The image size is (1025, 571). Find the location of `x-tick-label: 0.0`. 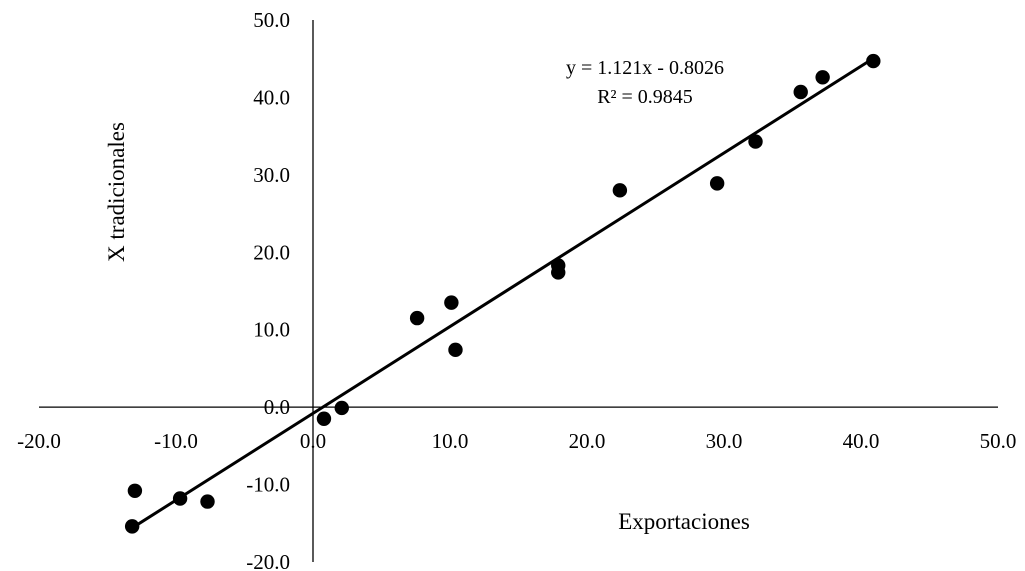

x-tick-label: 0.0 is located at coordinates (313, 441).